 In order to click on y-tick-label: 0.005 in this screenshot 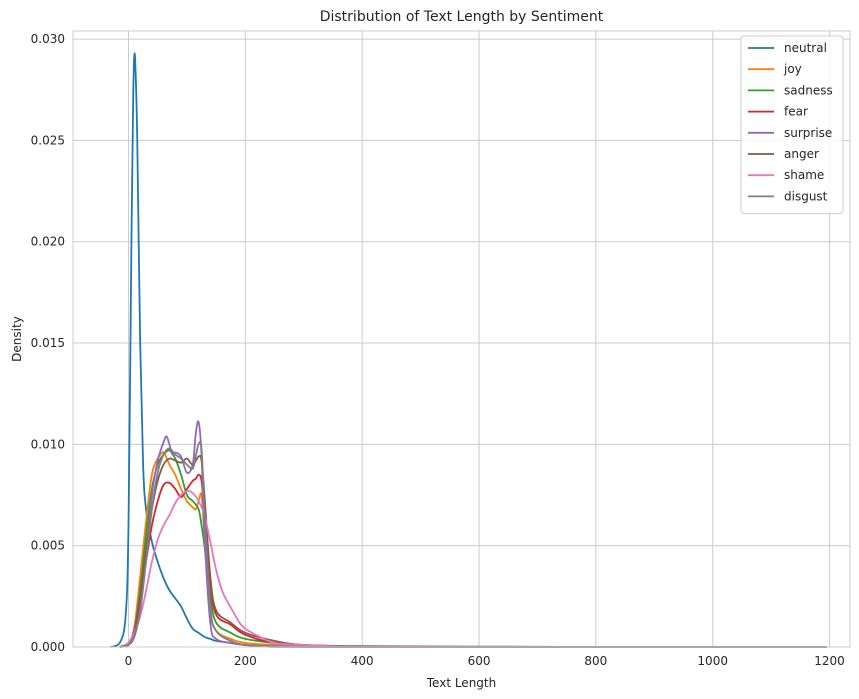, I will do `click(48, 546)`.